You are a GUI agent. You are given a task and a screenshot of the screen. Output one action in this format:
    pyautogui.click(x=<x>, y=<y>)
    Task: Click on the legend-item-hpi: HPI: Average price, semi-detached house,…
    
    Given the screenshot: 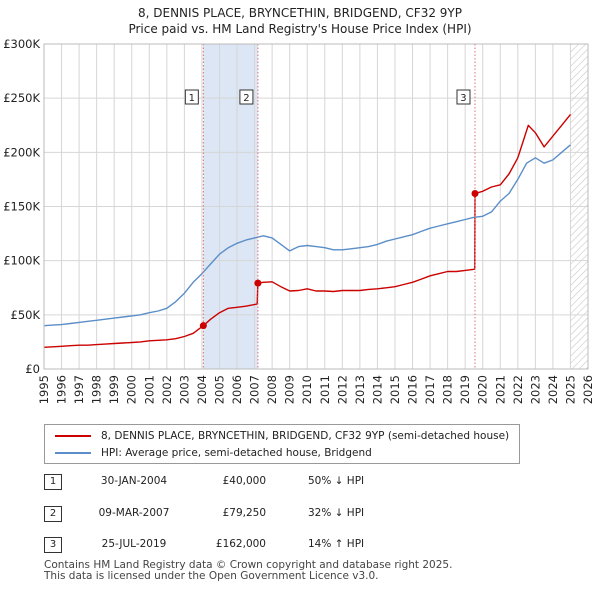 What is the action you would take?
    pyautogui.click(x=213, y=453)
    